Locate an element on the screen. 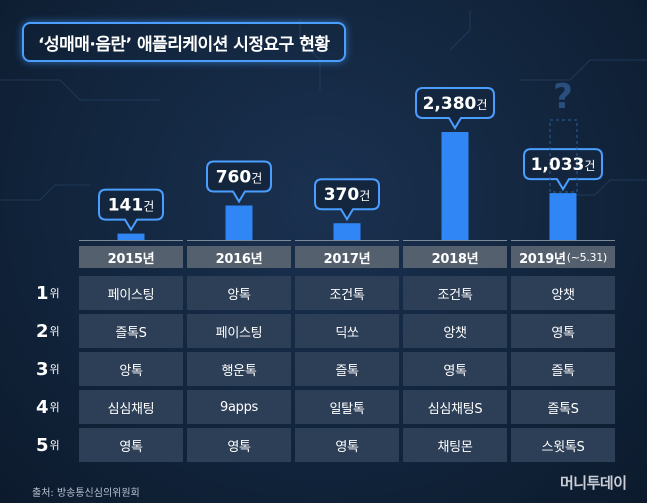 Image resolution: width=647 pixels, height=503 pixels. rank-number: 2 is located at coordinates (42, 331).